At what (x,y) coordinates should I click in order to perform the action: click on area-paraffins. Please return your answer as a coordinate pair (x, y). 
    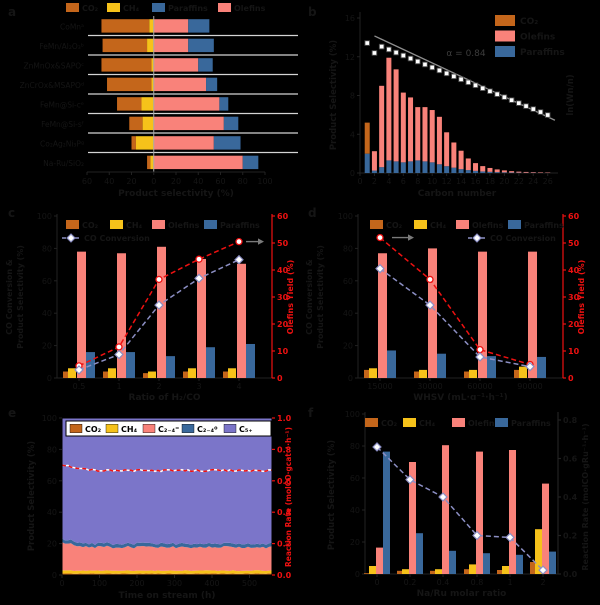
    Looking at the image, I should click on (167, 543).